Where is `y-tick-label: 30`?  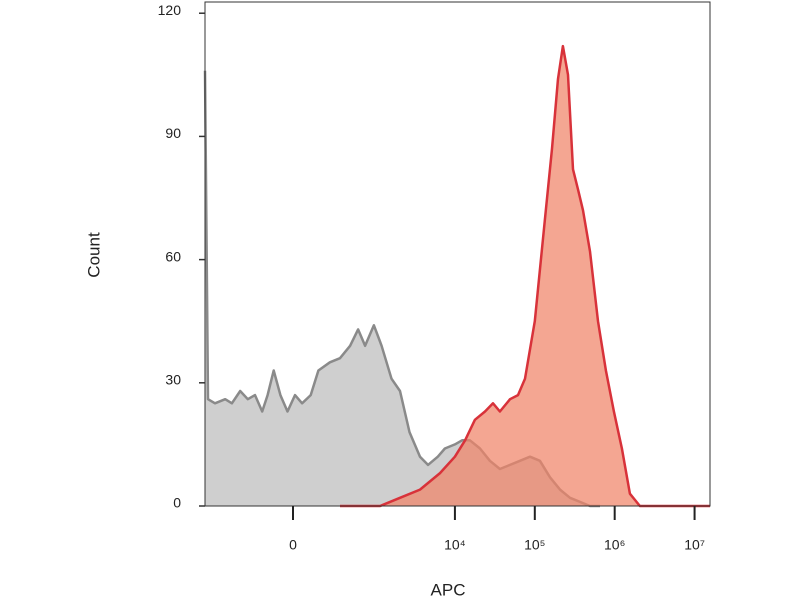
y-tick-label: 30 is located at coordinates (173, 380).